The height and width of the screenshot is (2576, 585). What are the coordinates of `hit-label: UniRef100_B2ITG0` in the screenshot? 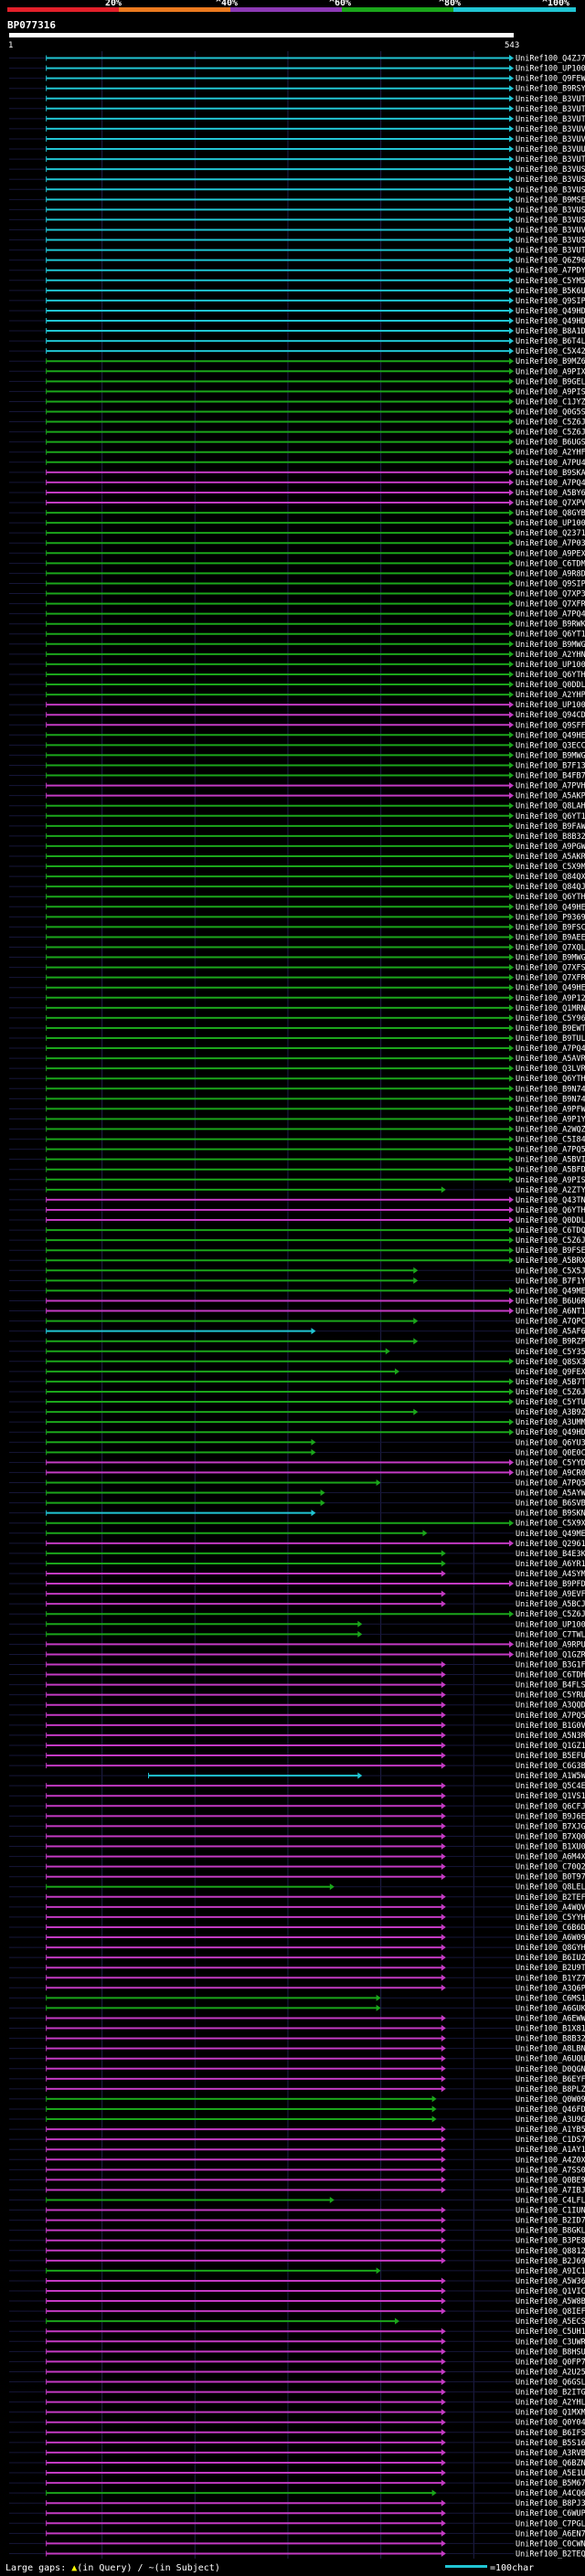 It's located at (550, 2393).